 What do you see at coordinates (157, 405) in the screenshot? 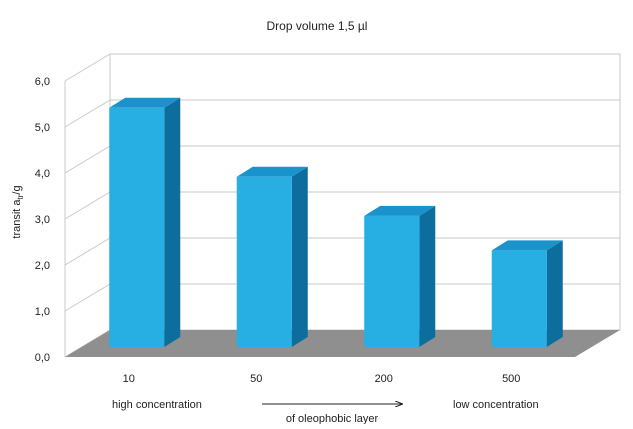
I see `annotation-high-concentration: high concentration` at bounding box center [157, 405].